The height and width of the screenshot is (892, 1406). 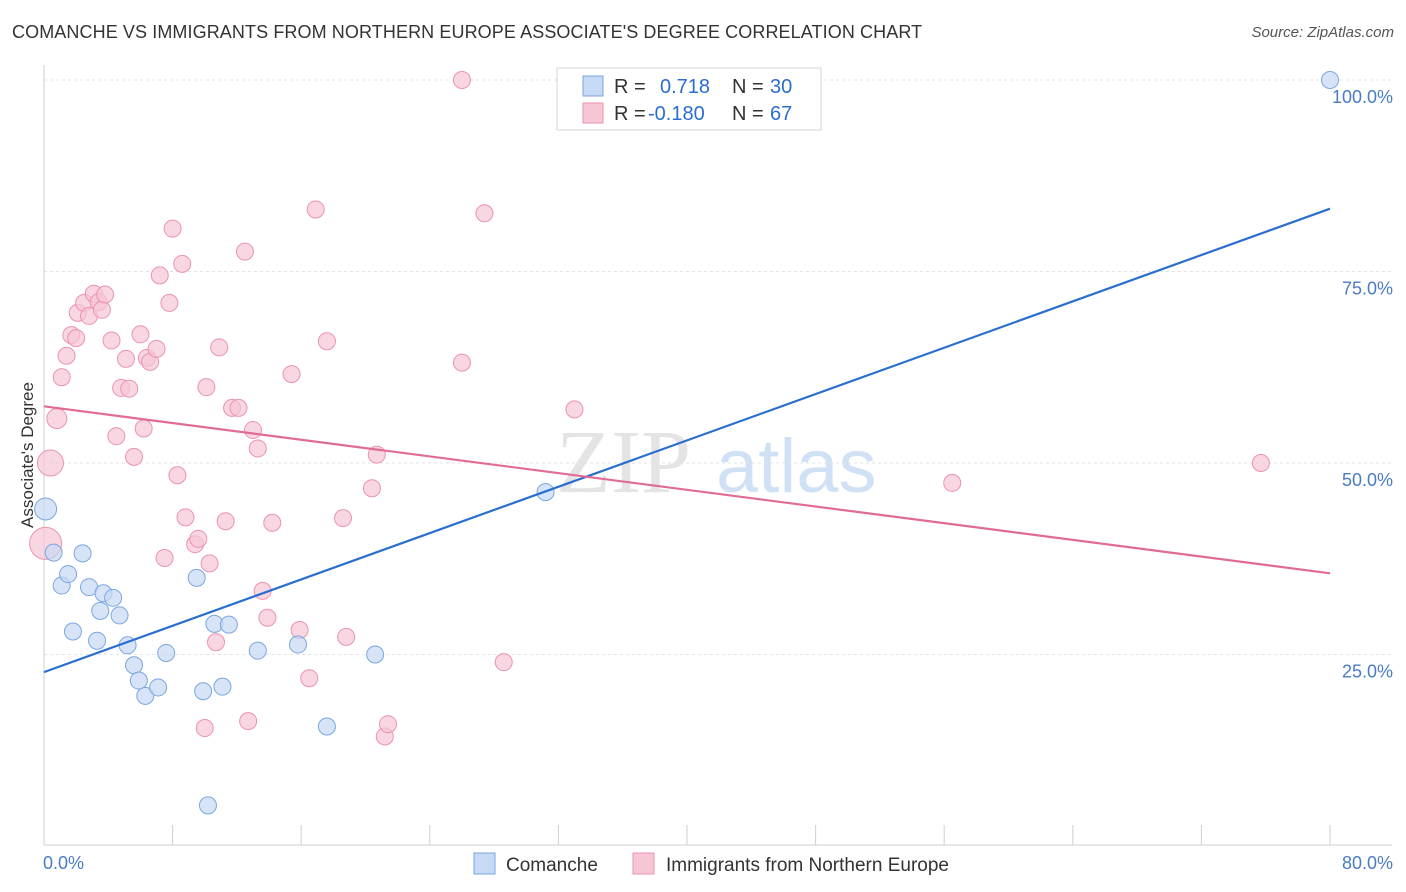 I want to click on legend-r-value-comanche: 0.718, so click(x=685, y=87).